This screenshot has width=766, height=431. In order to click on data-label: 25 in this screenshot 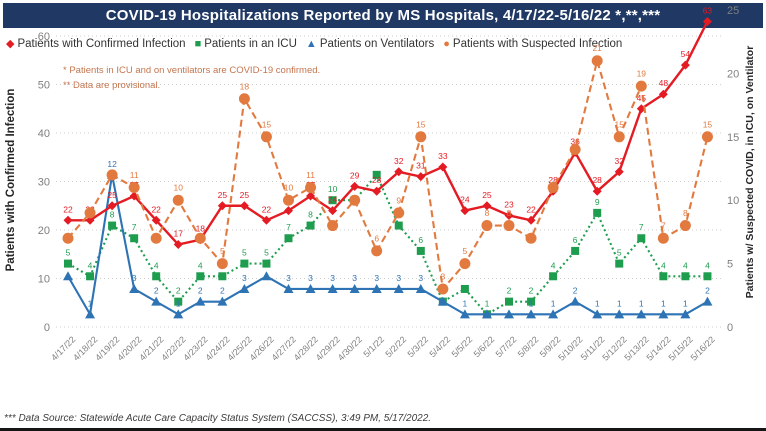, I will do `click(487, 195)`.